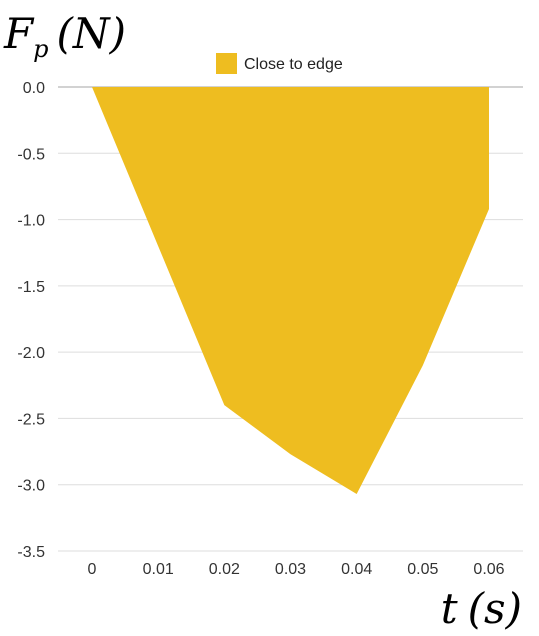 The image size is (539, 636). What do you see at coordinates (92, 33) in the screenshot?
I see `y-axis-unit: (N)` at bounding box center [92, 33].